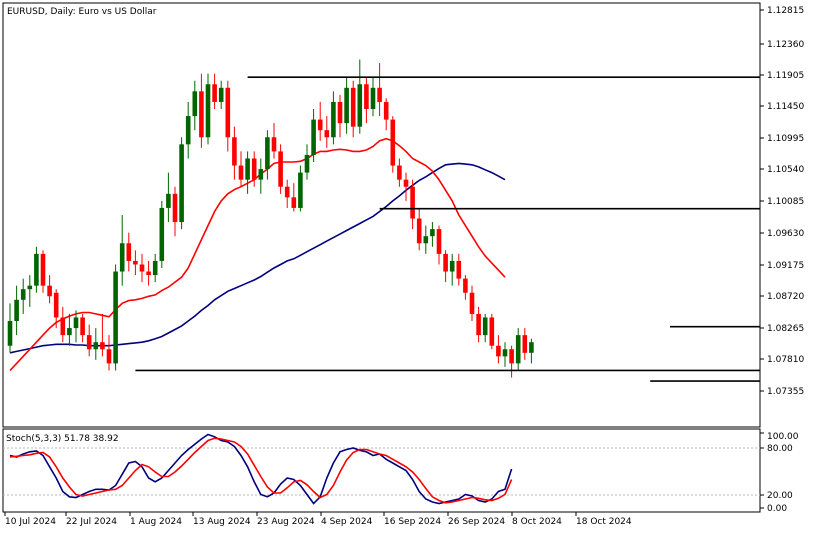  Describe the element at coordinates (785, 76) in the screenshot. I see `price-tick-label: 1.11905` at that location.